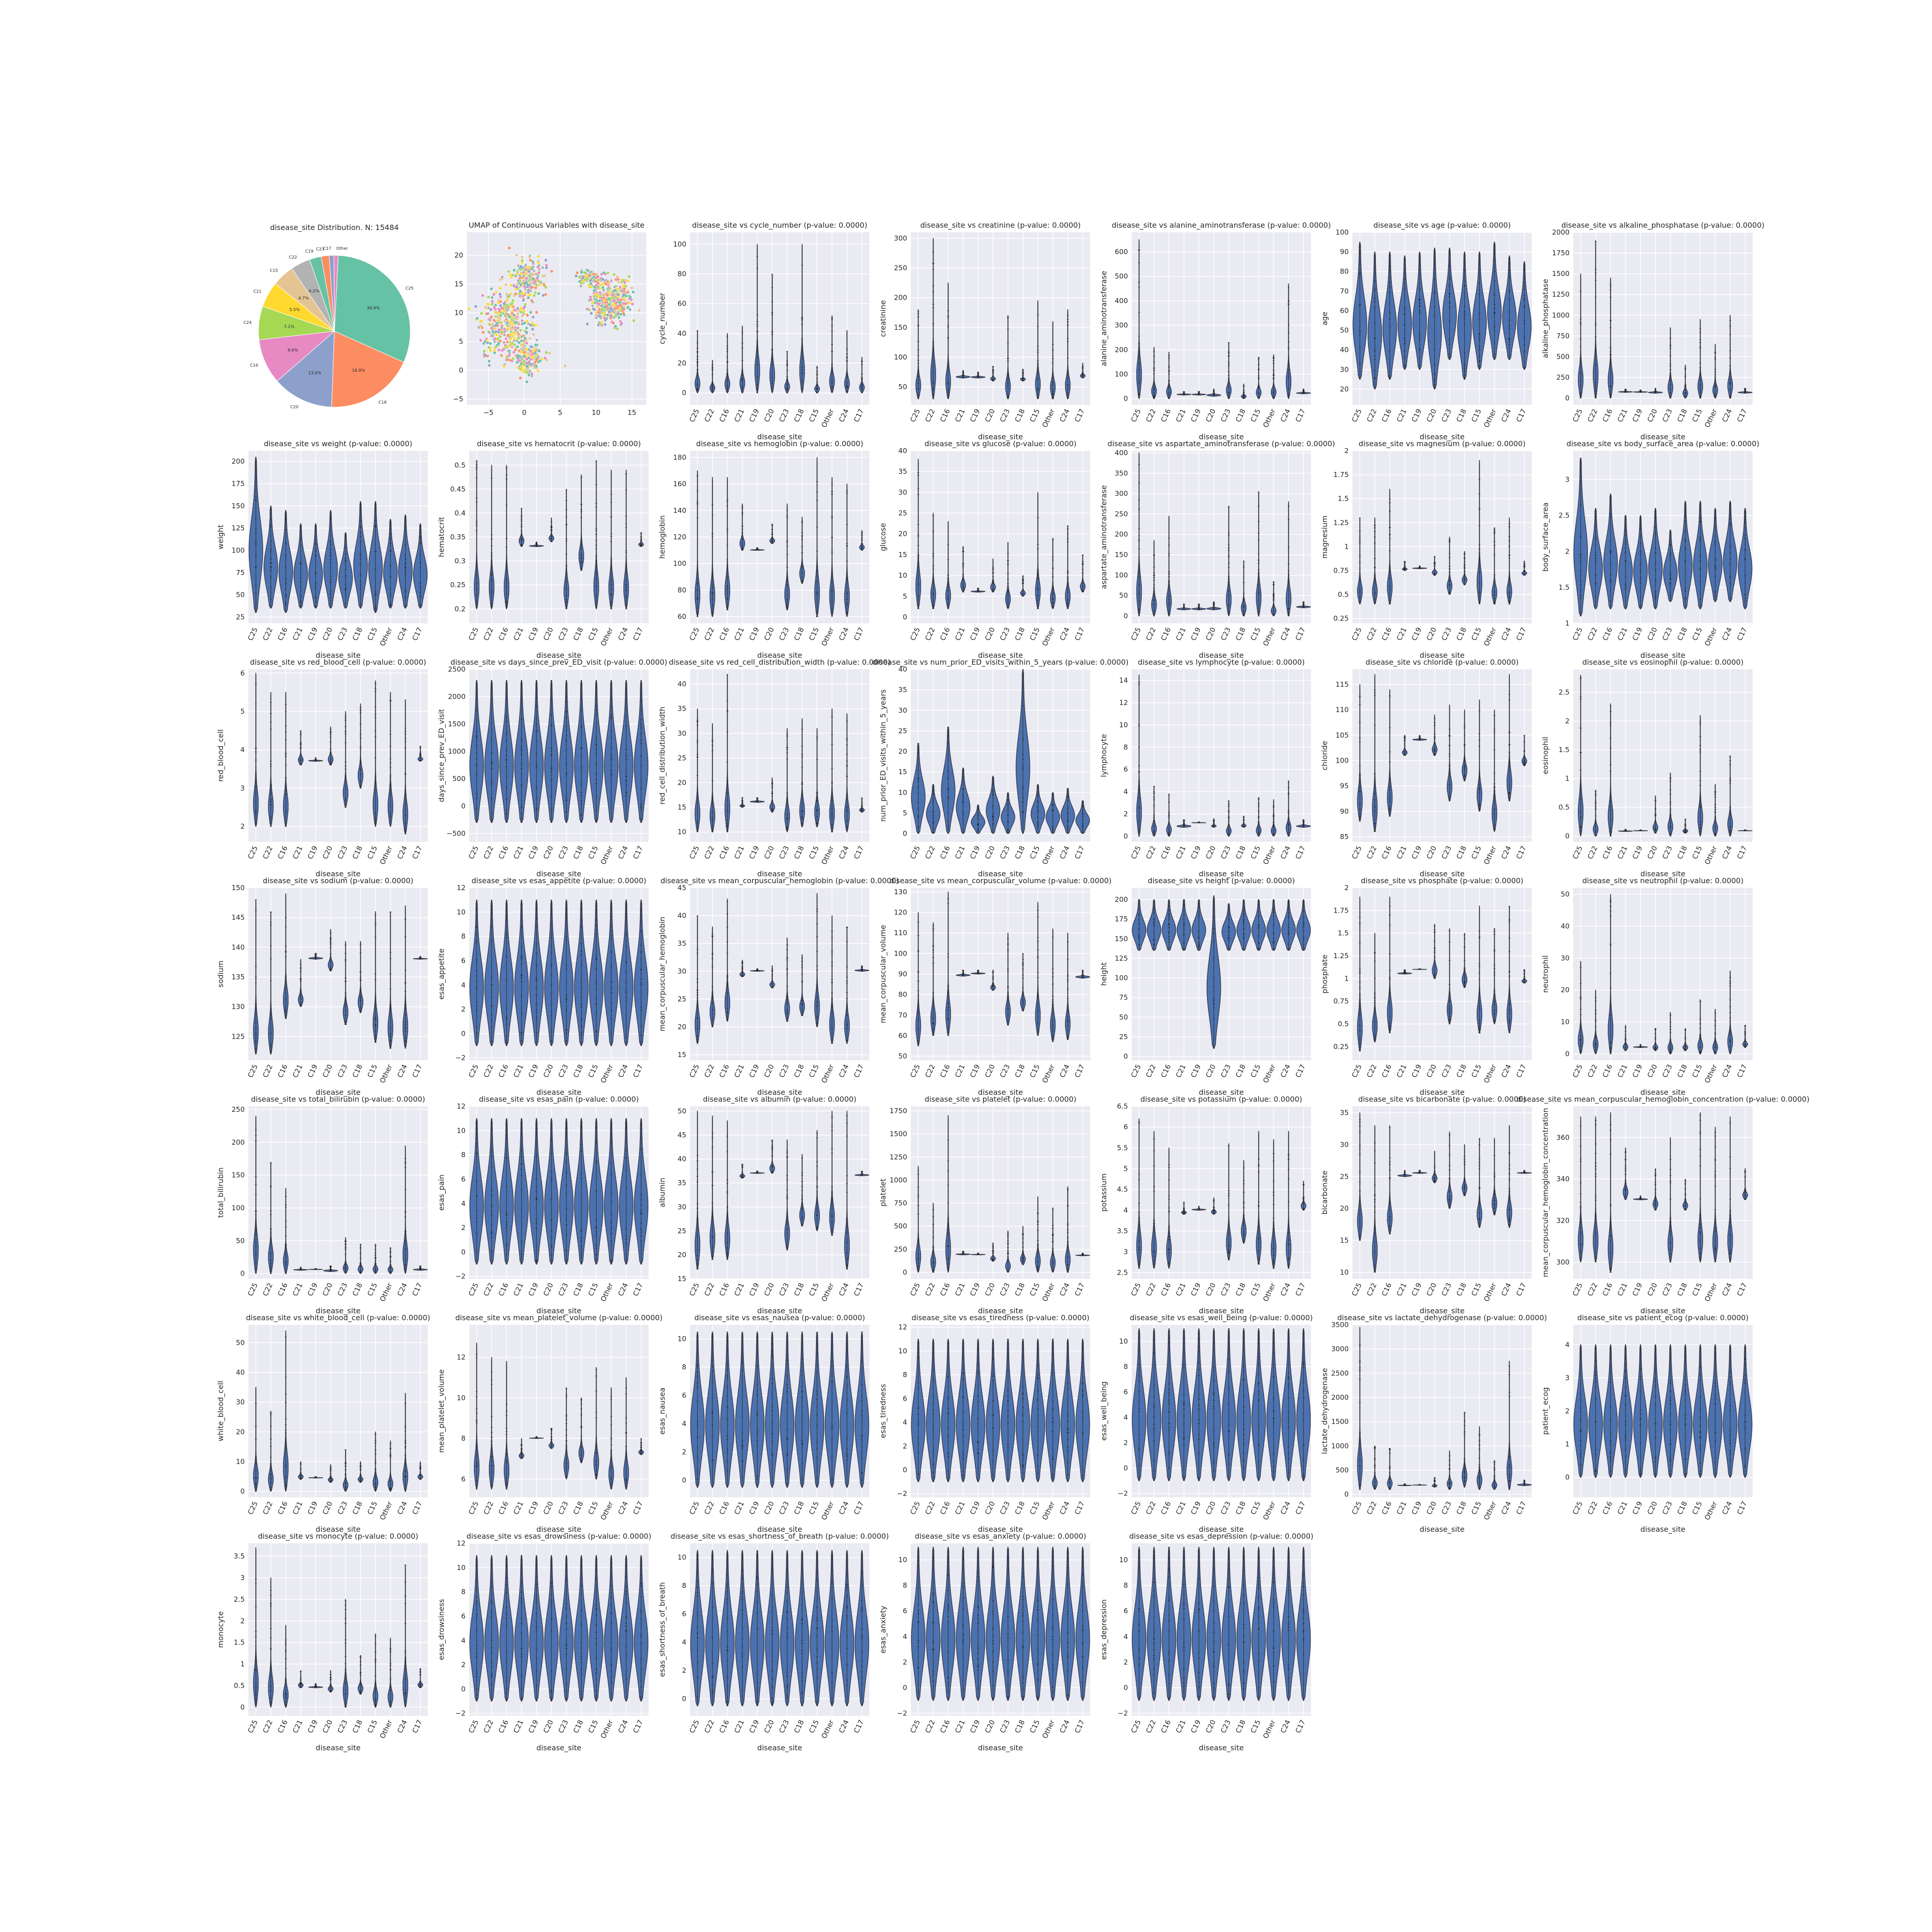 This screenshot has width=1932, height=1932. Describe the element at coordinates (905, 813) in the screenshot. I see `y-tick-label: 5` at that location.